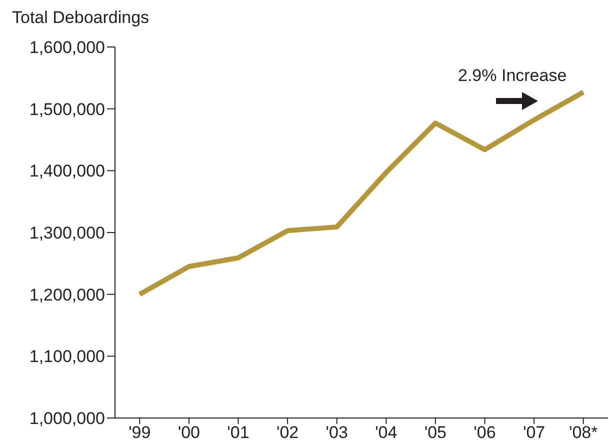 The image size is (609, 446). Describe the element at coordinates (81, 18) in the screenshot. I see `y-axis-title: Total Deboardings` at that location.